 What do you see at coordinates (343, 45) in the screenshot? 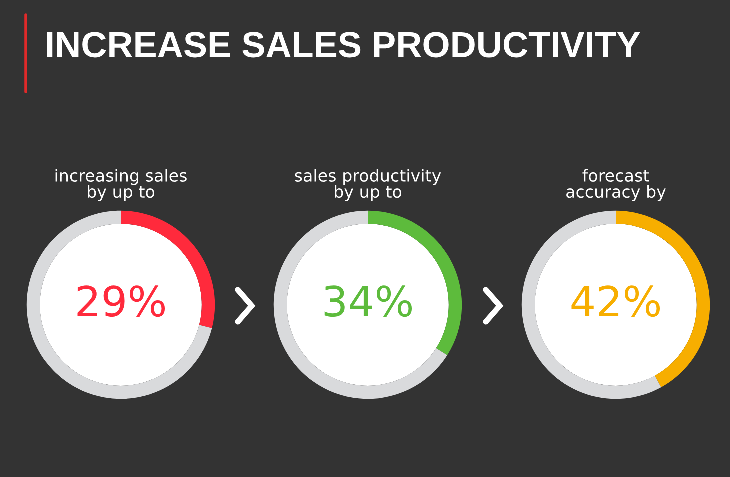
I see `text: INCREASE SALES PRODUCTIVITY` at bounding box center [343, 45].